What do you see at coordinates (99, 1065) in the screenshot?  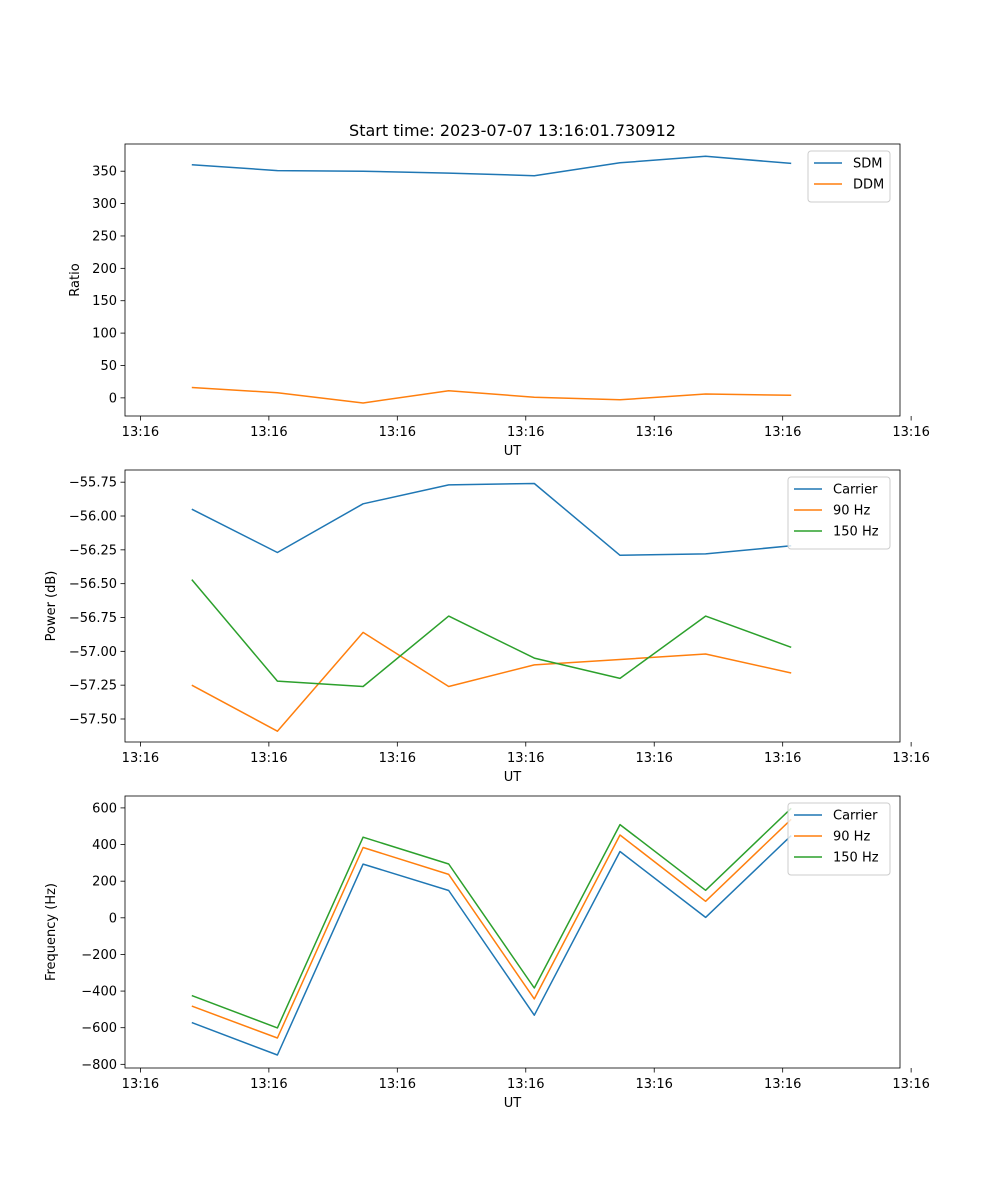 I see `y-tick-label: −800` at bounding box center [99, 1065].